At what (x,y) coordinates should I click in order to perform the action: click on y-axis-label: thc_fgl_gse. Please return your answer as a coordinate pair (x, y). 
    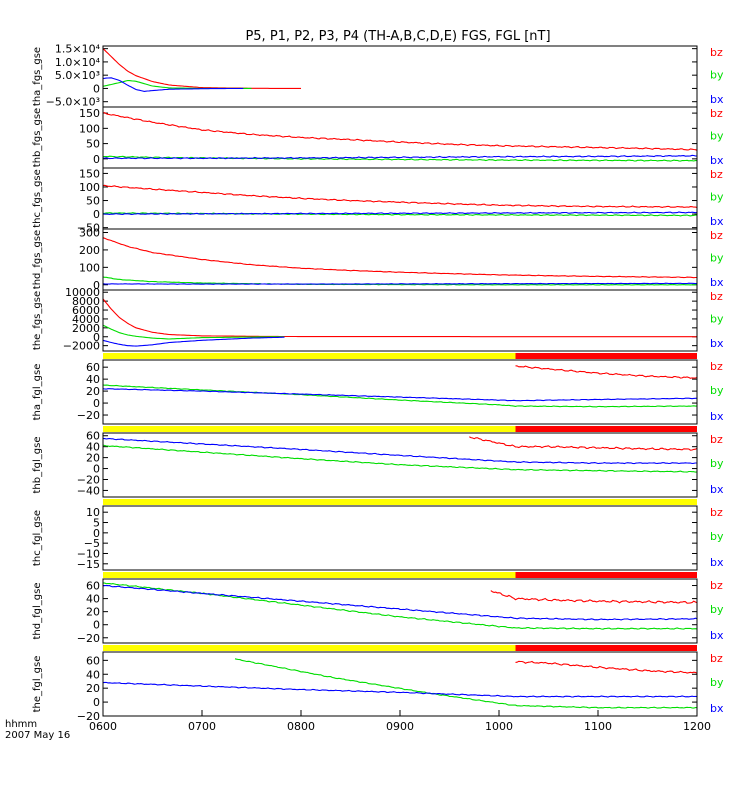
    Looking at the image, I should click on (37, 538).